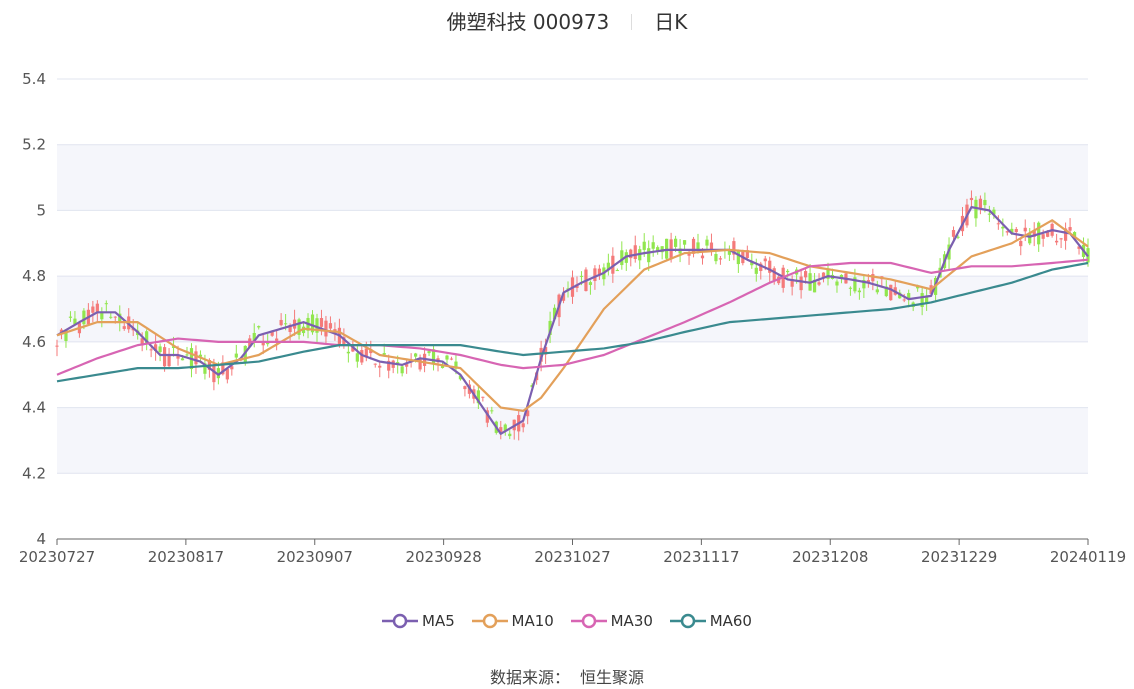  I want to click on period-label: 日K, so click(671, 22).